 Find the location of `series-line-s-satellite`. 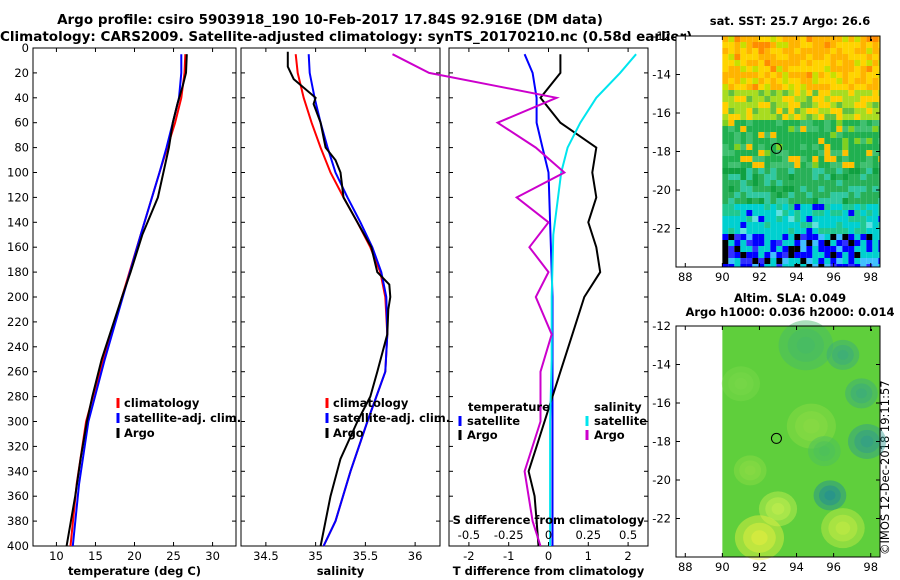

series-line-s-satellite is located at coordinates (593, 299).